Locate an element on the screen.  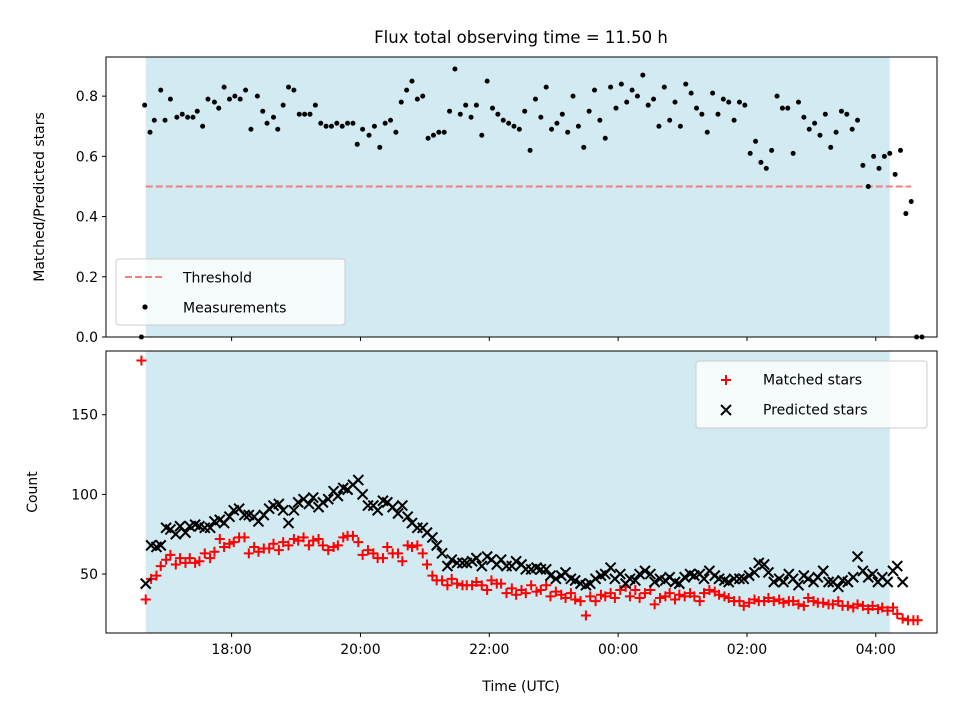
y-tick-label: 0.2 is located at coordinates (87, 278).